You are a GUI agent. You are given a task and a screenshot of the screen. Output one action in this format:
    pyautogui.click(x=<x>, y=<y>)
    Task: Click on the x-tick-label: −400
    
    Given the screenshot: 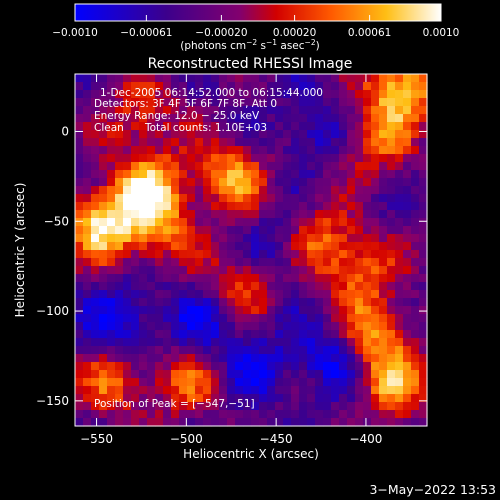 What is the action you would take?
    pyautogui.click(x=365, y=439)
    